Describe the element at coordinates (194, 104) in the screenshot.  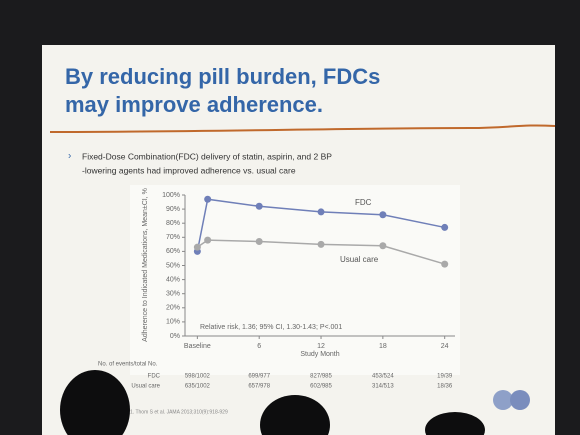
I see `slide-title: may improve adherence.` at that location.